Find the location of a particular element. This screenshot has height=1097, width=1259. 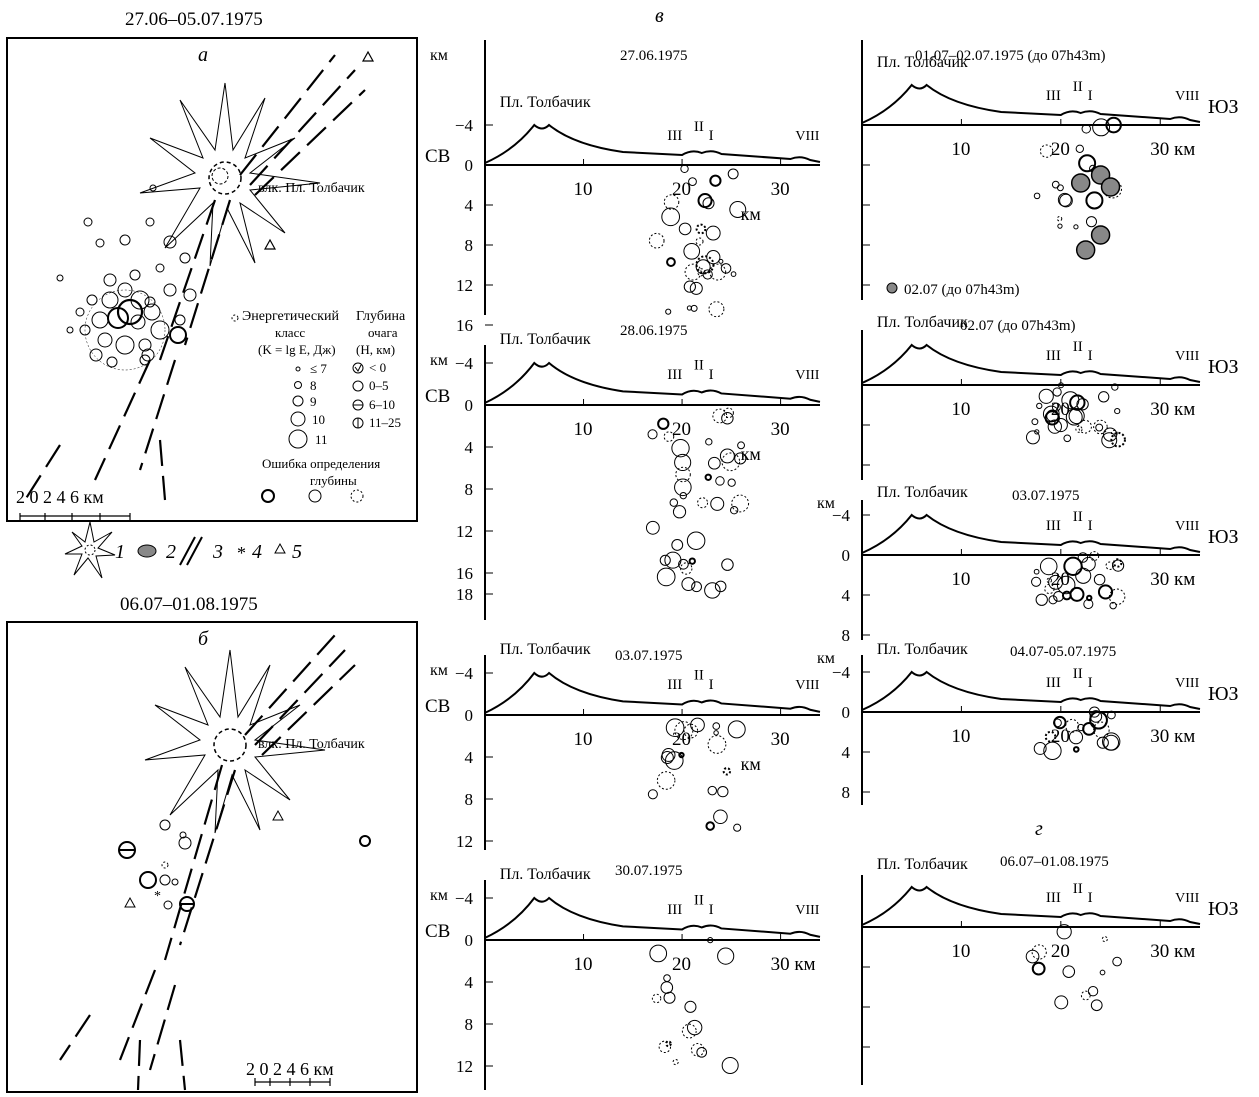

group-letter-v: в is located at coordinates (659, 16).